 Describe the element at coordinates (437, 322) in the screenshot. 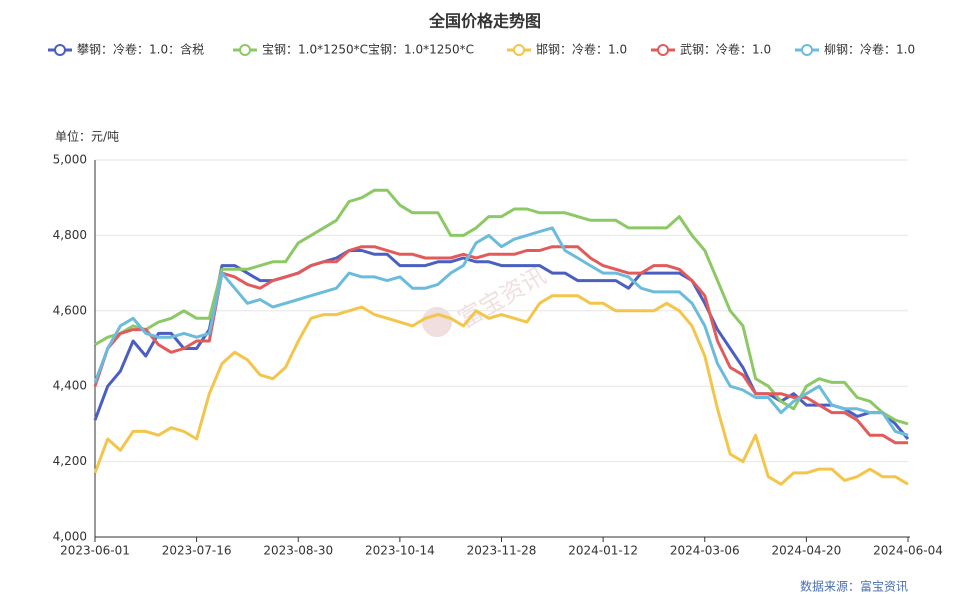

I see `watermark-logo` at that location.